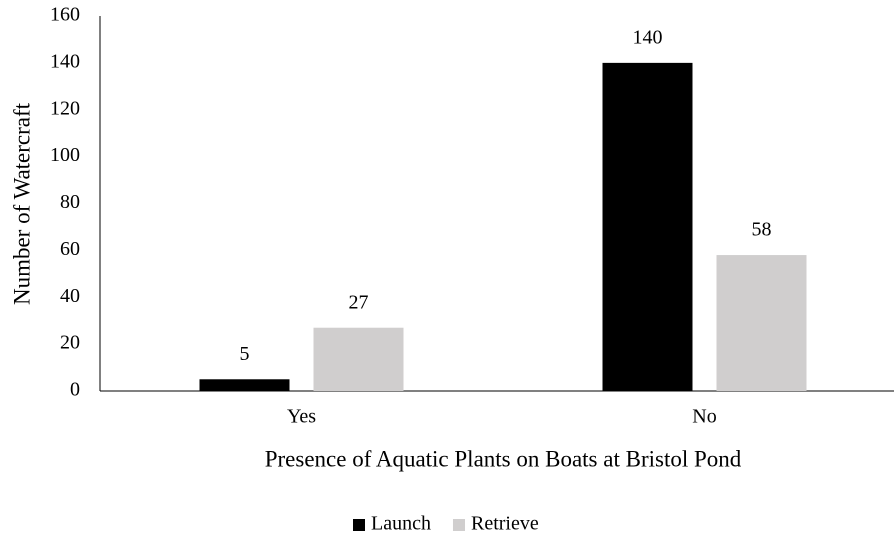 The width and height of the screenshot is (894, 540). What do you see at coordinates (359, 302) in the screenshot?
I see `data-label: 27` at bounding box center [359, 302].